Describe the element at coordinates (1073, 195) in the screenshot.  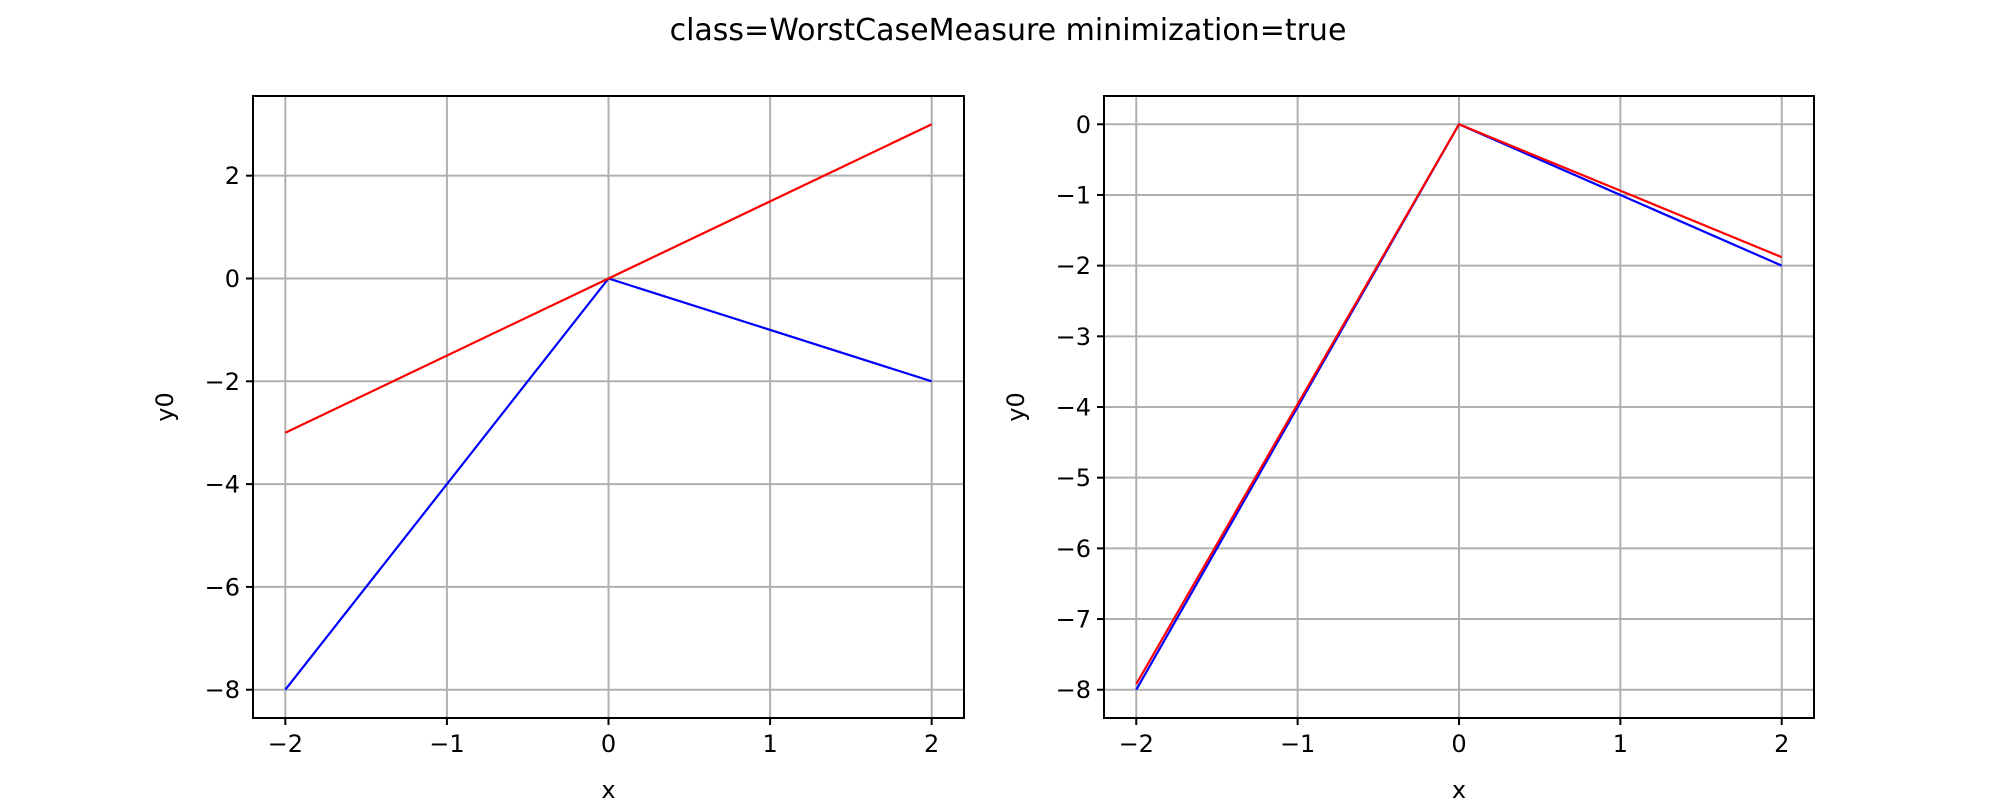
I see `y-tick-label: −1` at that location.